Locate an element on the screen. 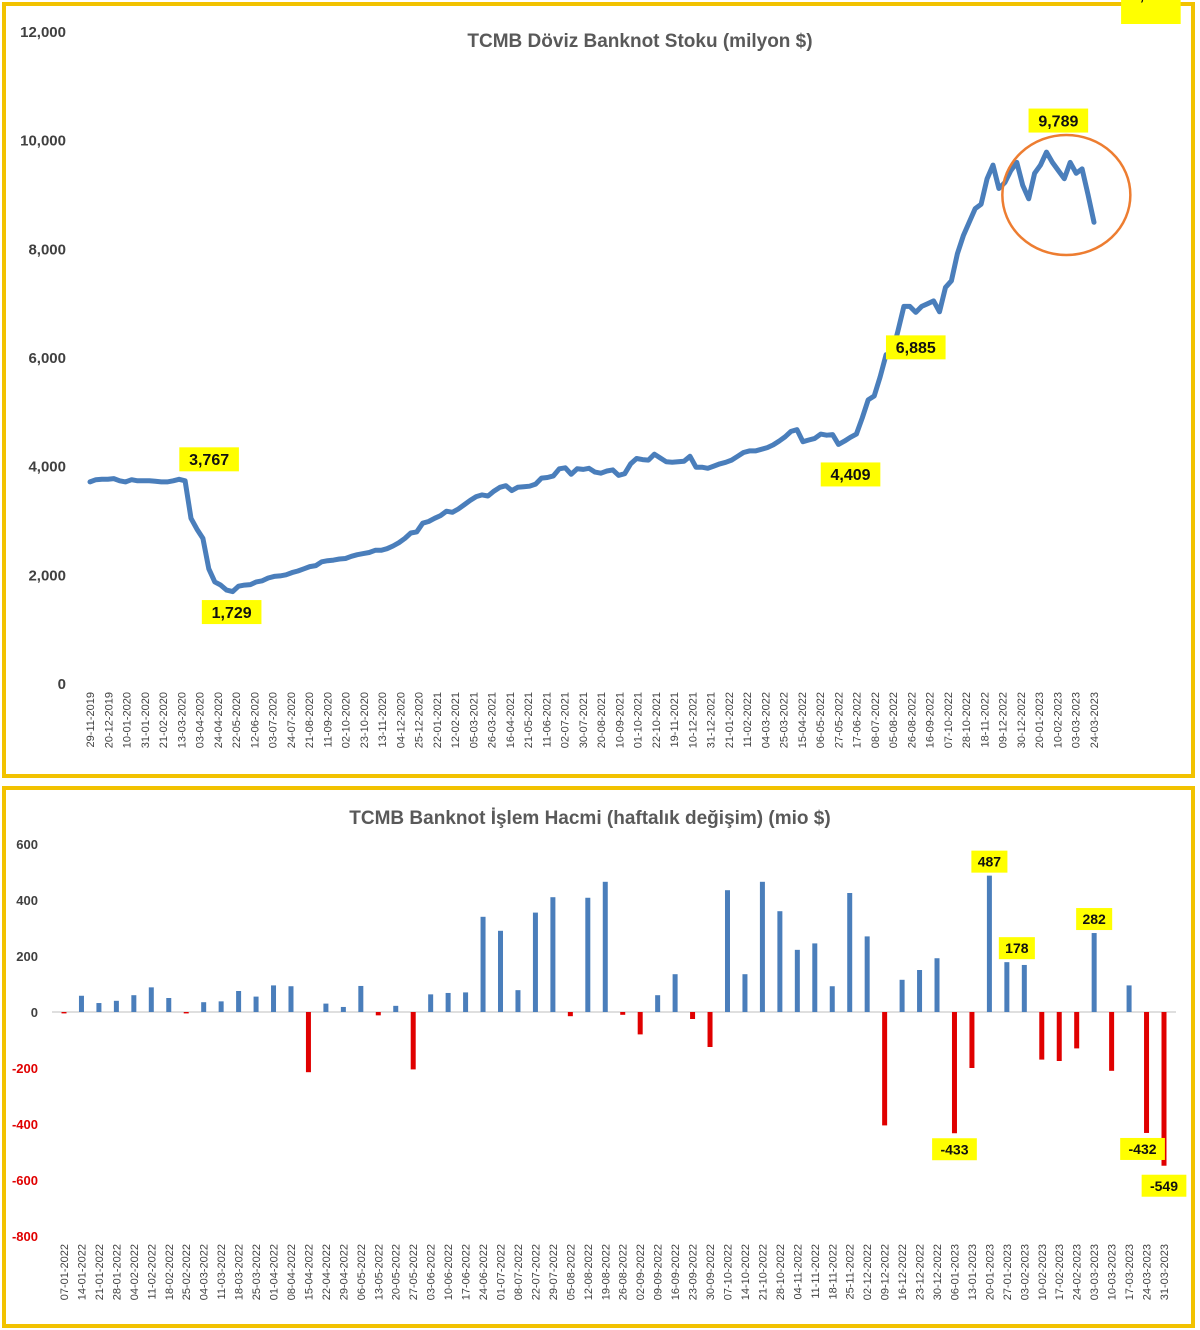 This screenshot has width=1200, height=1330. y-tick-label: 2,000 is located at coordinates (47, 575).